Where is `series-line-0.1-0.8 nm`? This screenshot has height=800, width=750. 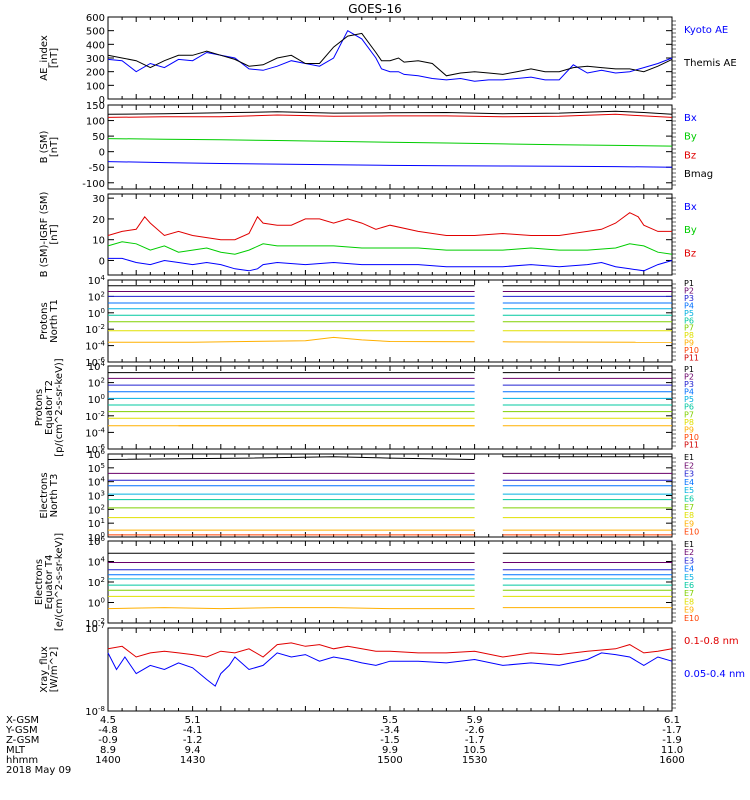 series-line-0.1-0.8 nm is located at coordinates (390, 650).